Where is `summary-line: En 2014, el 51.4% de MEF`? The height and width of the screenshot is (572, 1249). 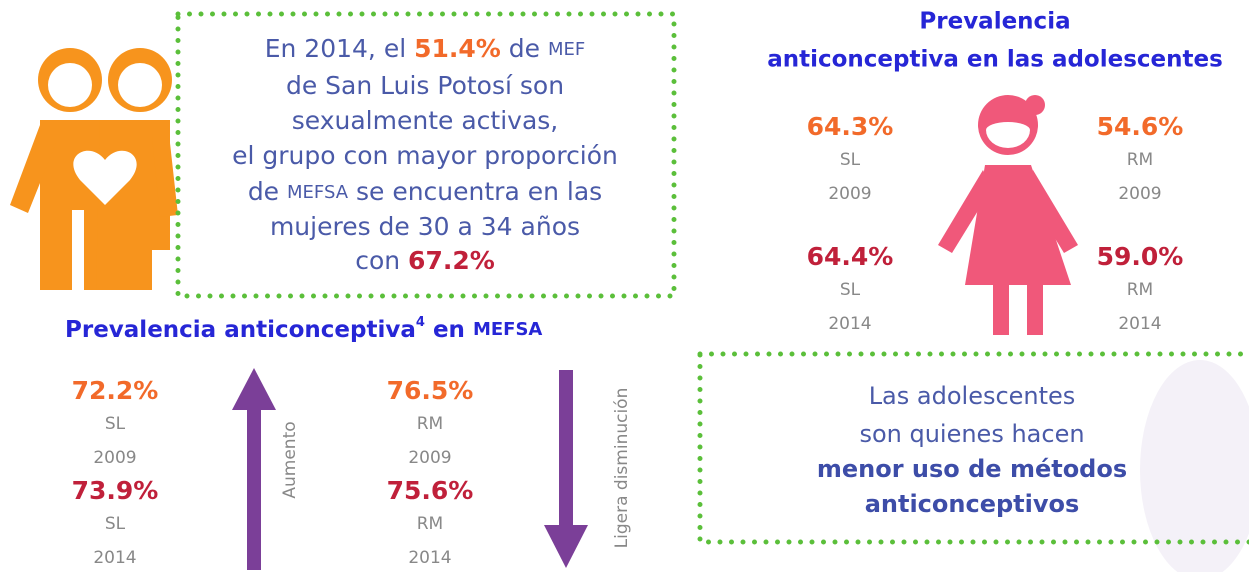
summary-line: En 2014, el 51.4% de MEF is located at coordinates (425, 48).